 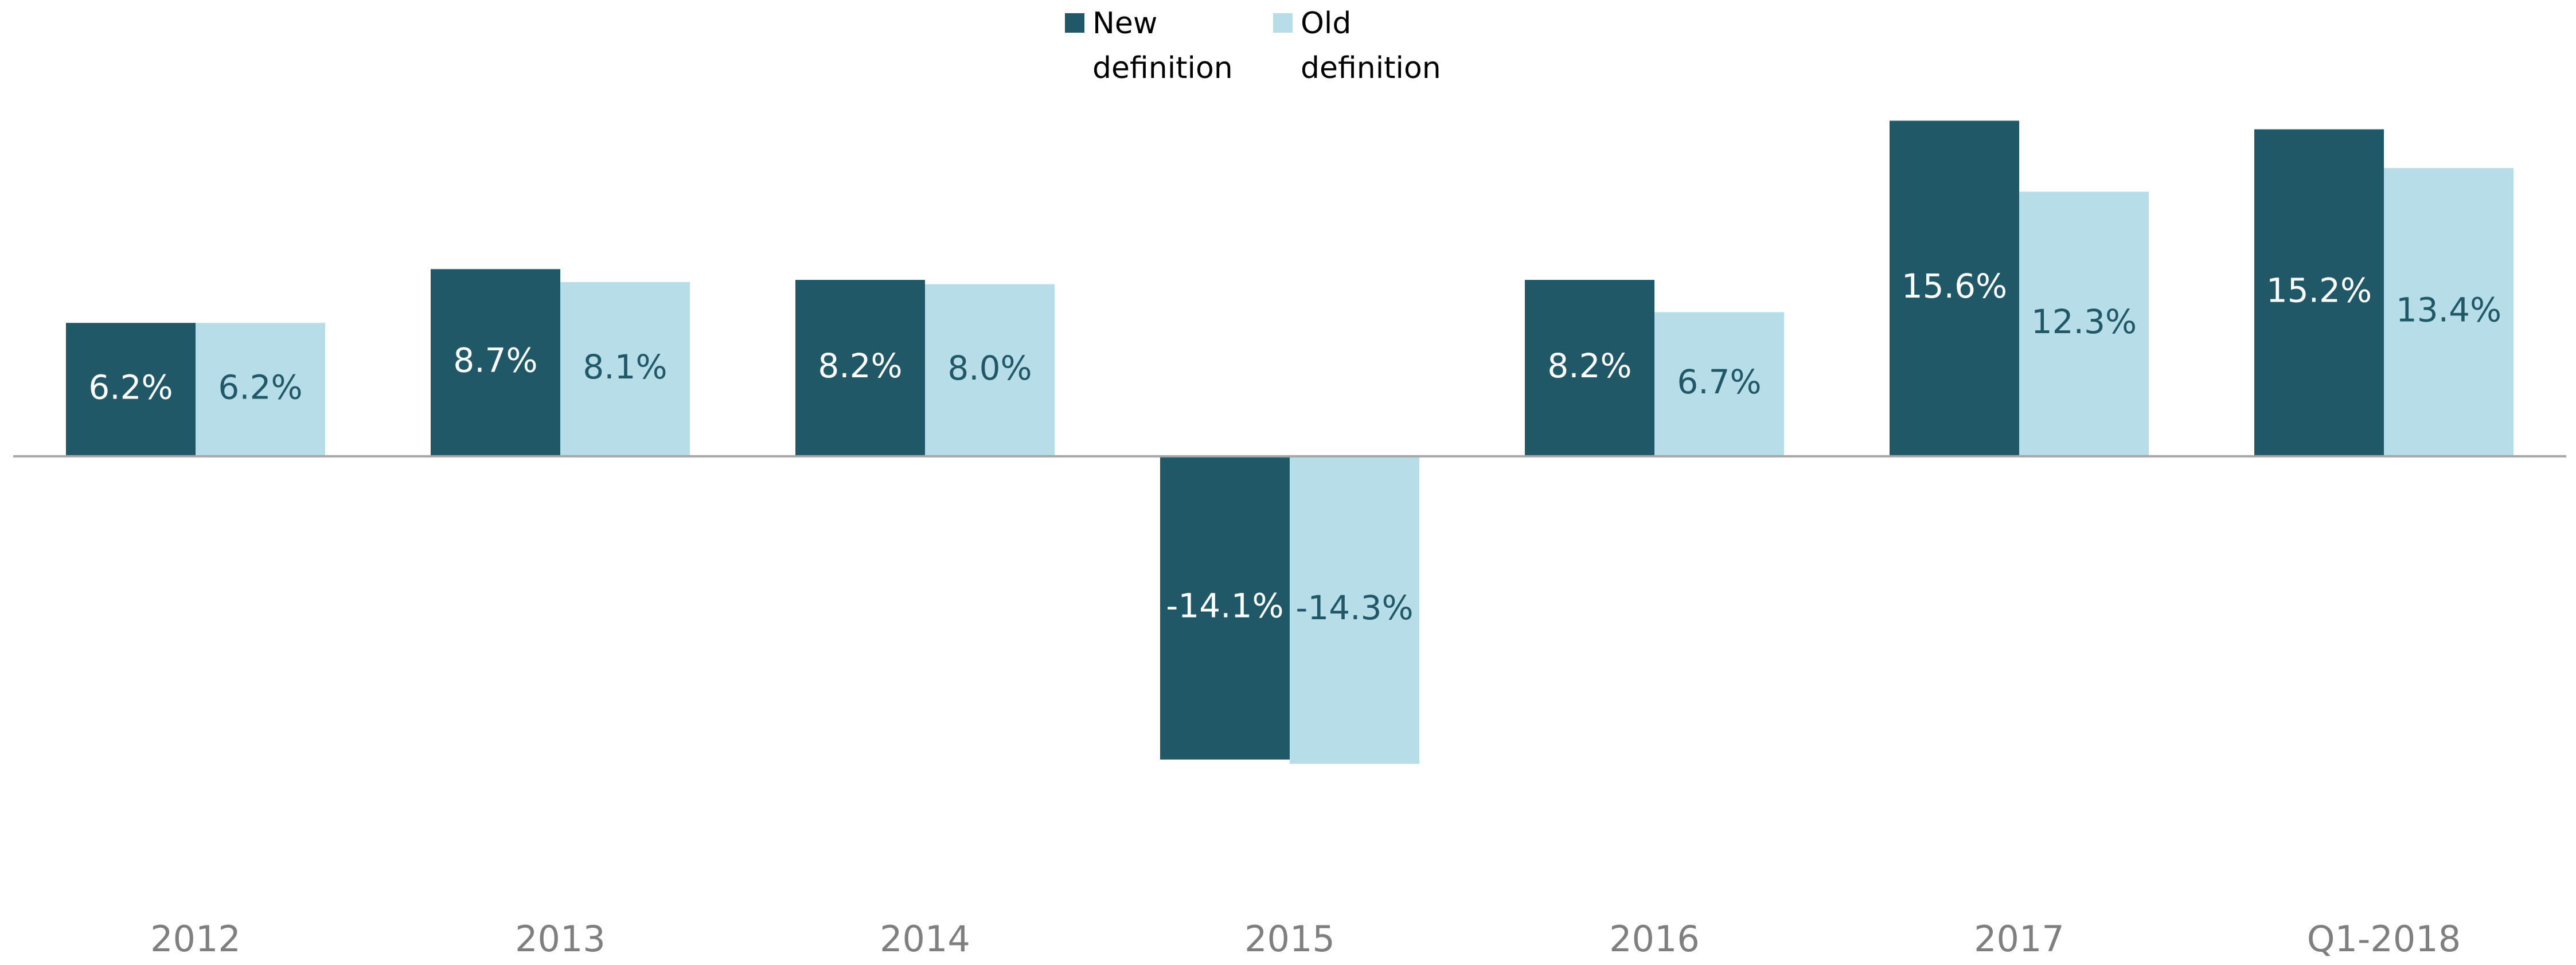 I want to click on value-label: 15.6%, so click(x=1955, y=286).